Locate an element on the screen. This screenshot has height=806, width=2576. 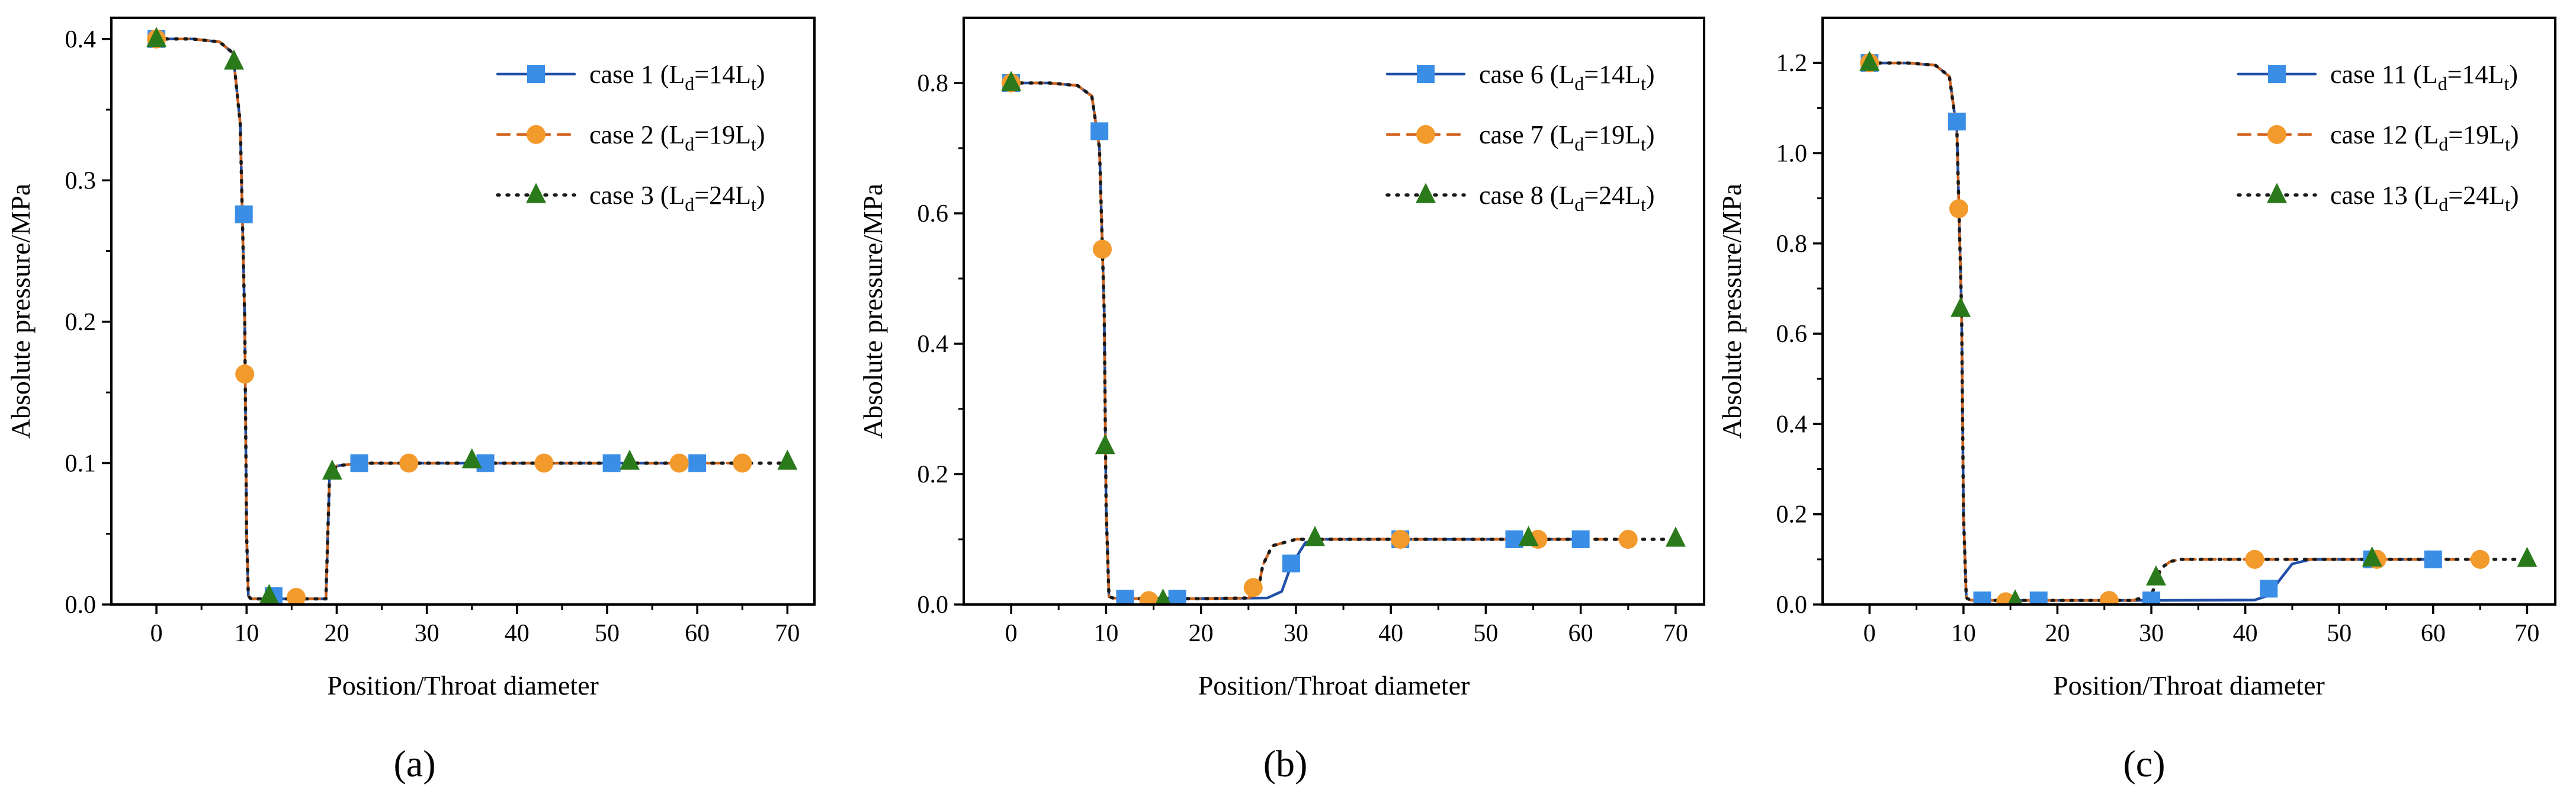
legend-label: case 6 (Ld=14Lt) is located at coordinates (1567, 77).